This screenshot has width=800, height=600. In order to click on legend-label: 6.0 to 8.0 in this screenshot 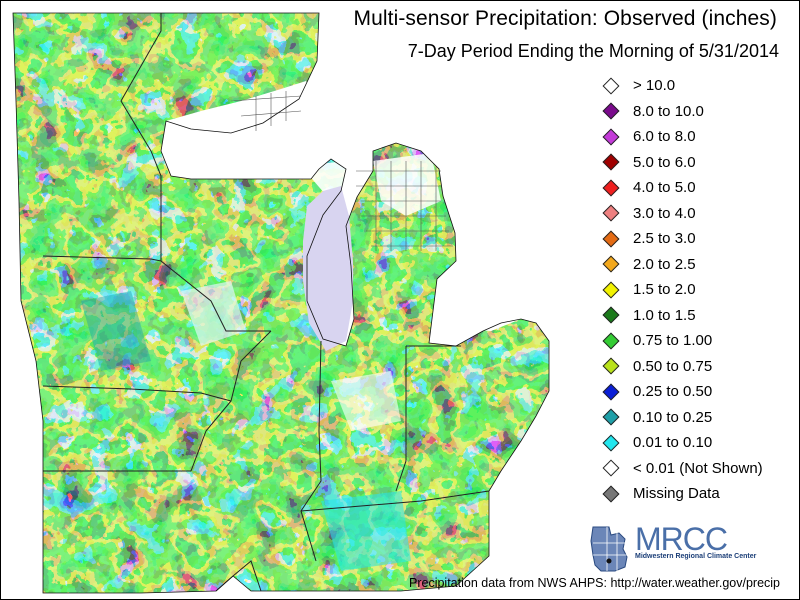, I will do `click(664, 137)`.